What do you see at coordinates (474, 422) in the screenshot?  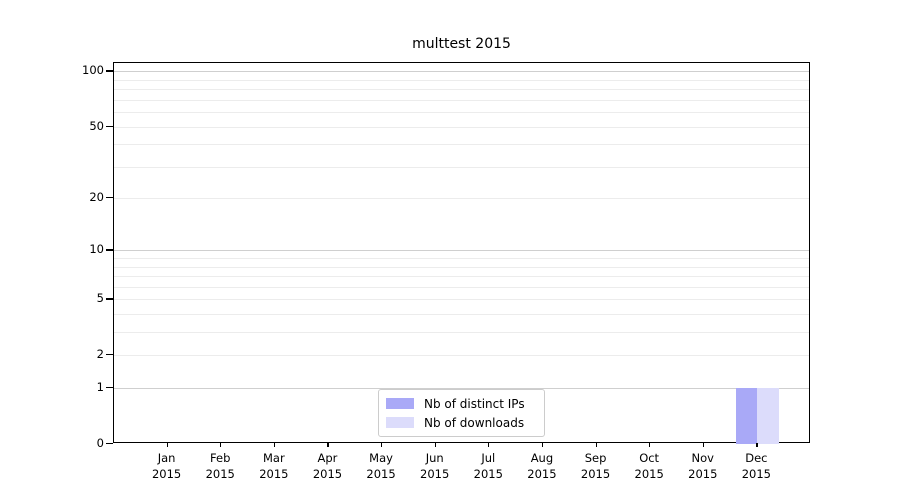 I see `legend-label: Nb of downloads` at bounding box center [474, 422].